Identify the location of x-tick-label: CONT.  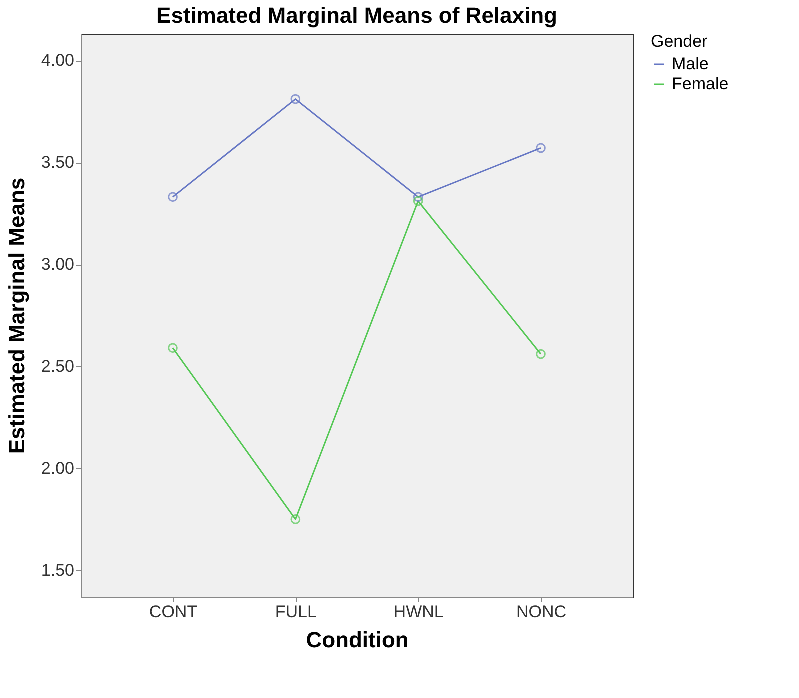
(173, 612).